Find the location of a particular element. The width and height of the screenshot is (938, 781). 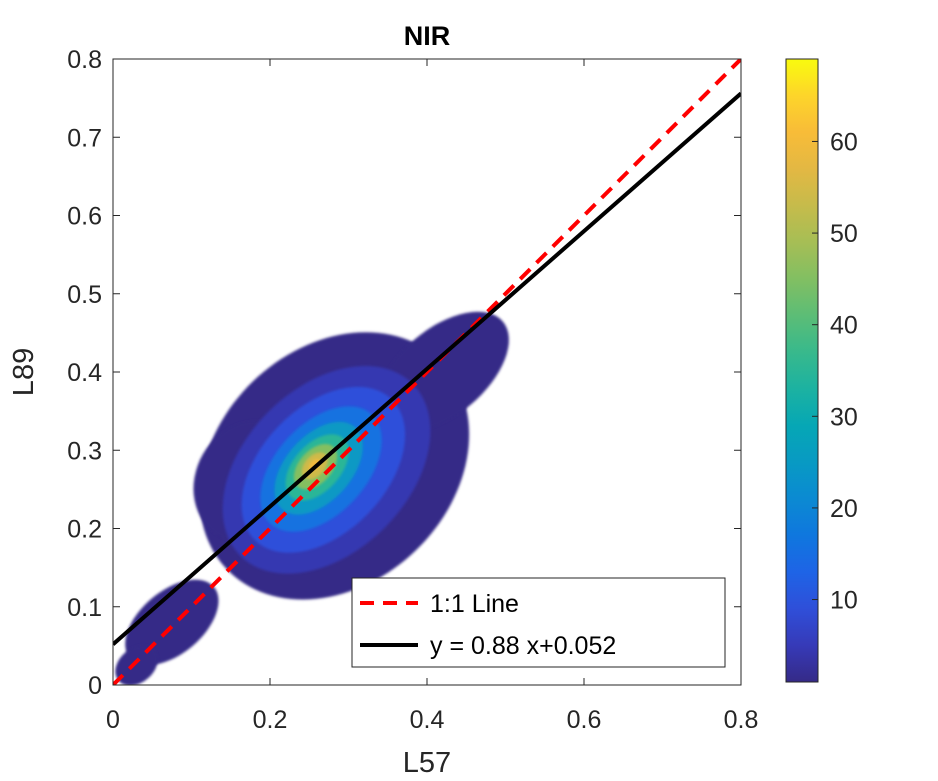

x-tick-label: 0.6 is located at coordinates (584, 720).